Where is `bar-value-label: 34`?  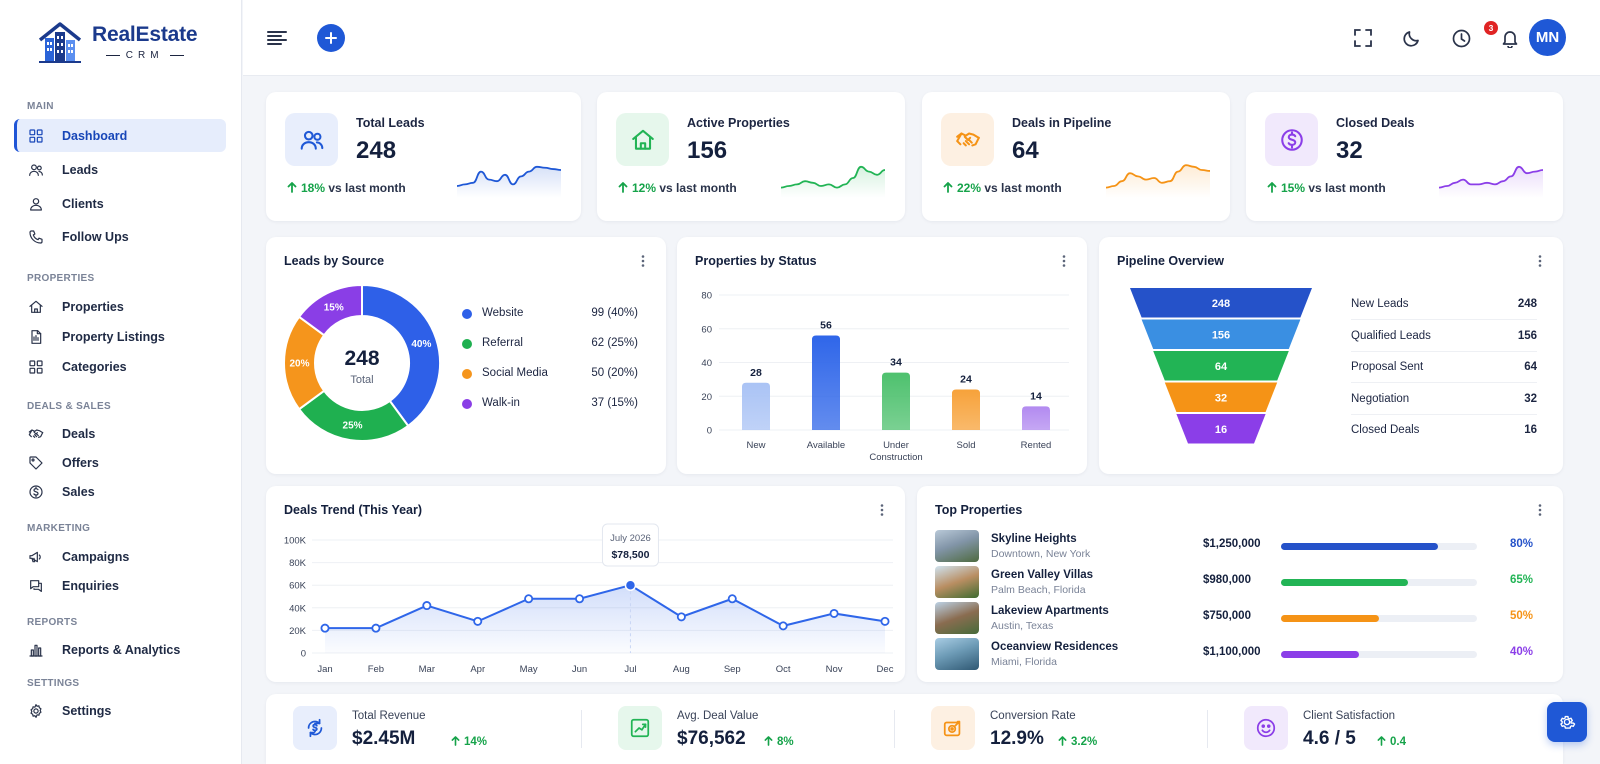
bar-value-label: 34 is located at coordinates (896, 363).